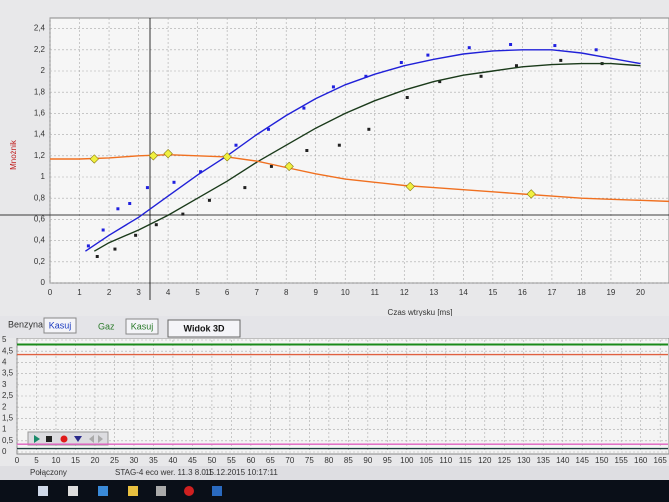 The height and width of the screenshot is (502, 669). What do you see at coordinates (64, 439) in the screenshot?
I see `record-button` at bounding box center [64, 439].